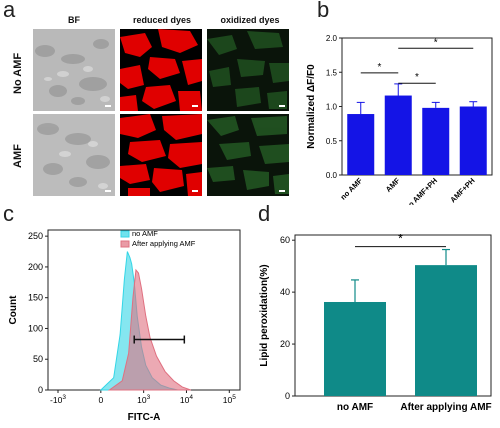  I want to click on x-tick-label: -103, so click(58, 399).